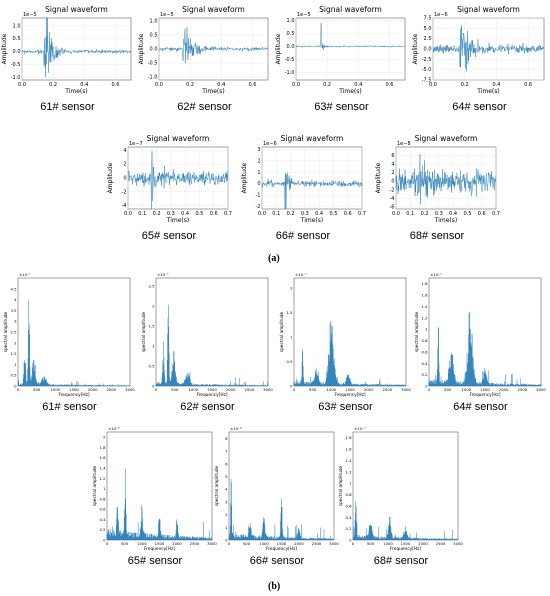 The image size is (550, 596). What do you see at coordinates (303, 236) in the screenshot?
I see `sensor-caption: 66# sensor` at bounding box center [303, 236].